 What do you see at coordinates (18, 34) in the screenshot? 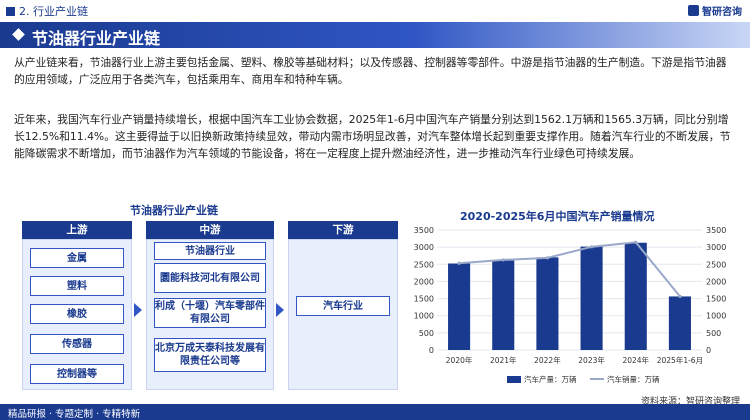
I see `diamond-icon` at bounding box center [18, 34].